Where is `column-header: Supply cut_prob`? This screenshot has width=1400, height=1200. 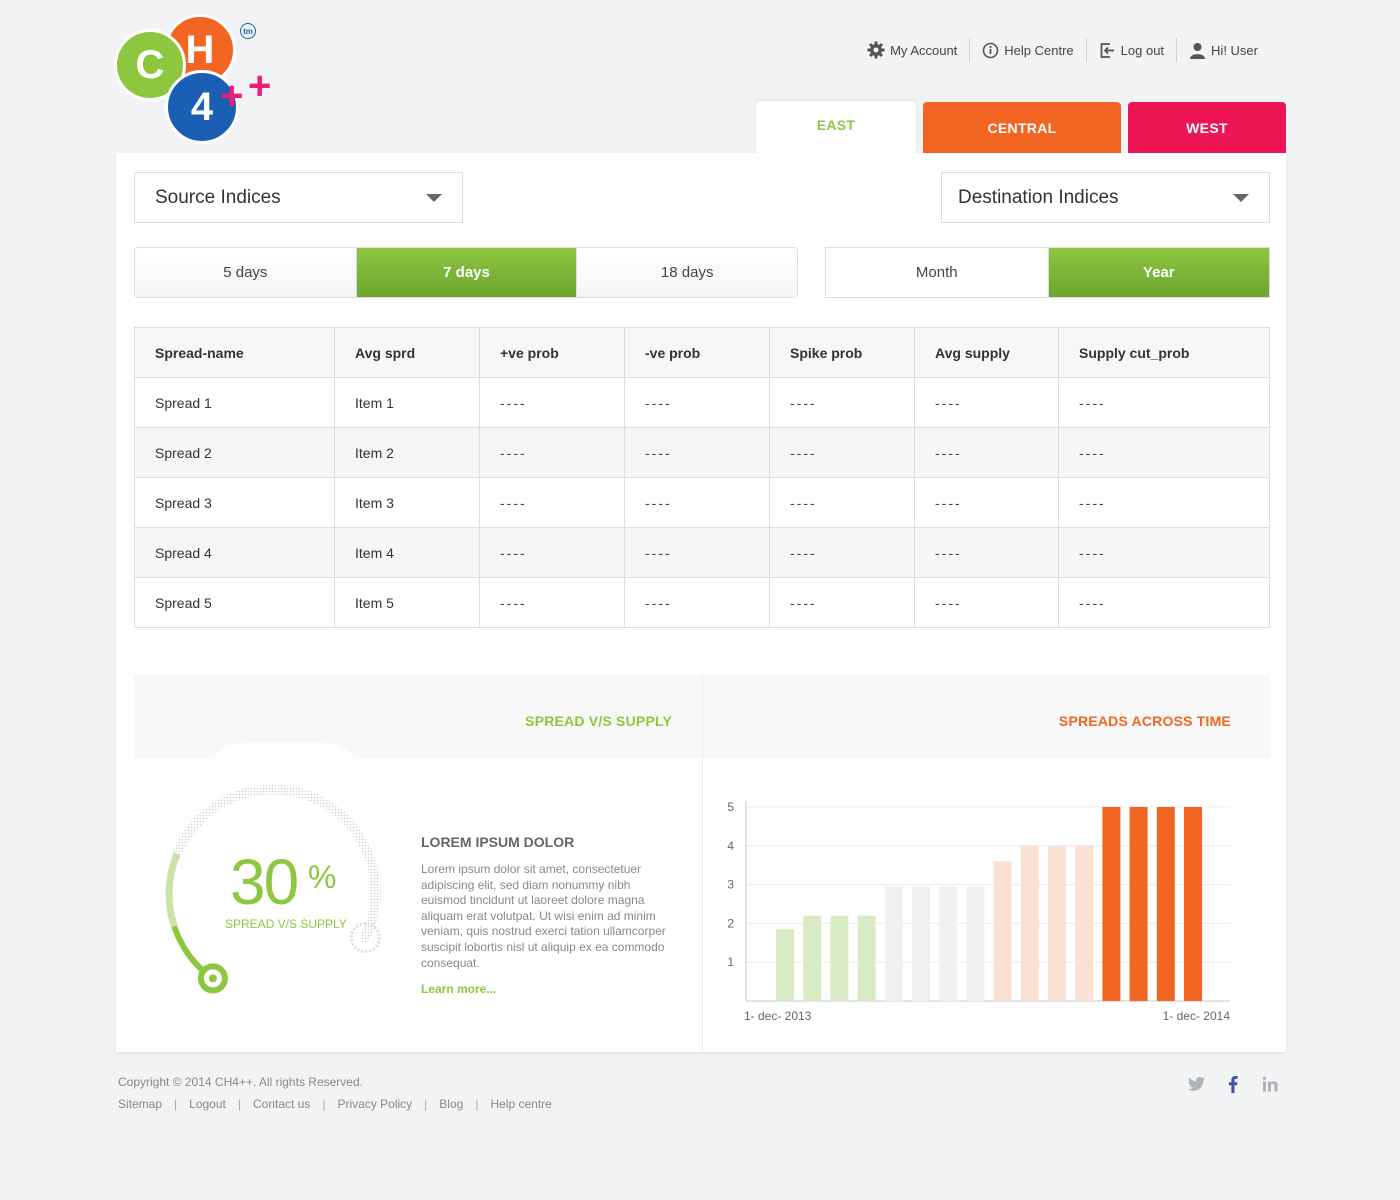 column-header: Supply cut_prob is located at coordinates (1164, 352).